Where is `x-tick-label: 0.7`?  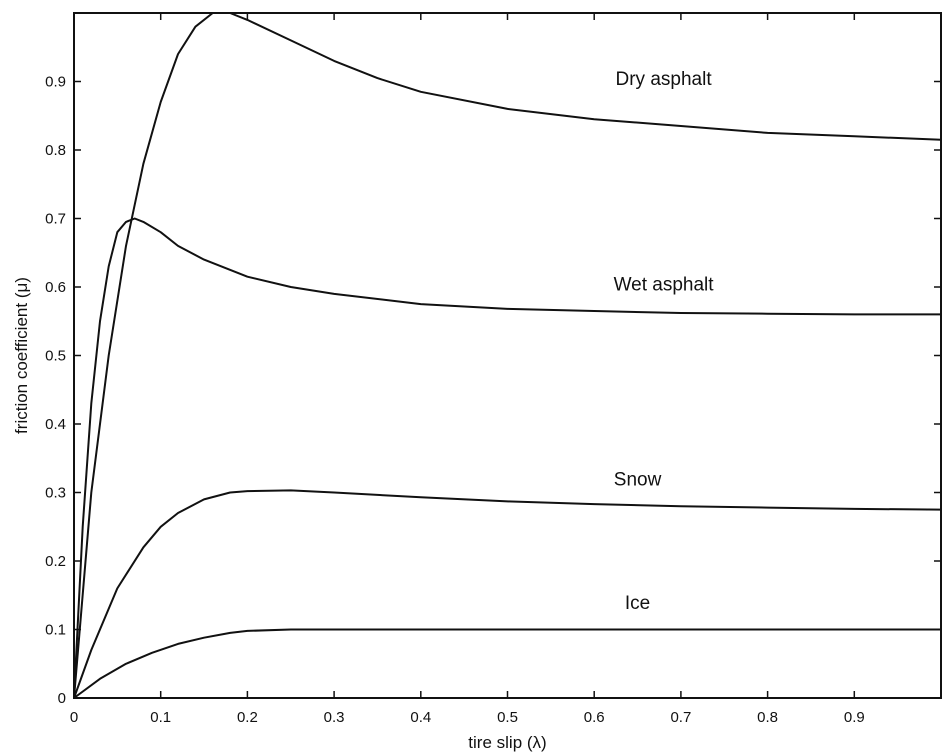 x-tick-label: 0.7 is located at coordinates (680, 717).